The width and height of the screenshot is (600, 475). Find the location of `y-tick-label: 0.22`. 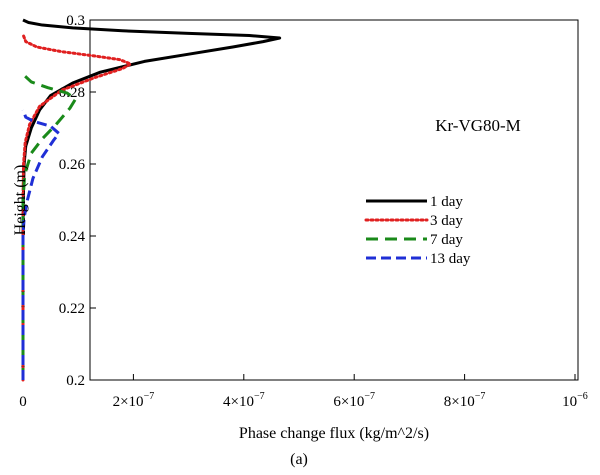

y-tick-label: 0.22 is located at coordinates (72, 309).